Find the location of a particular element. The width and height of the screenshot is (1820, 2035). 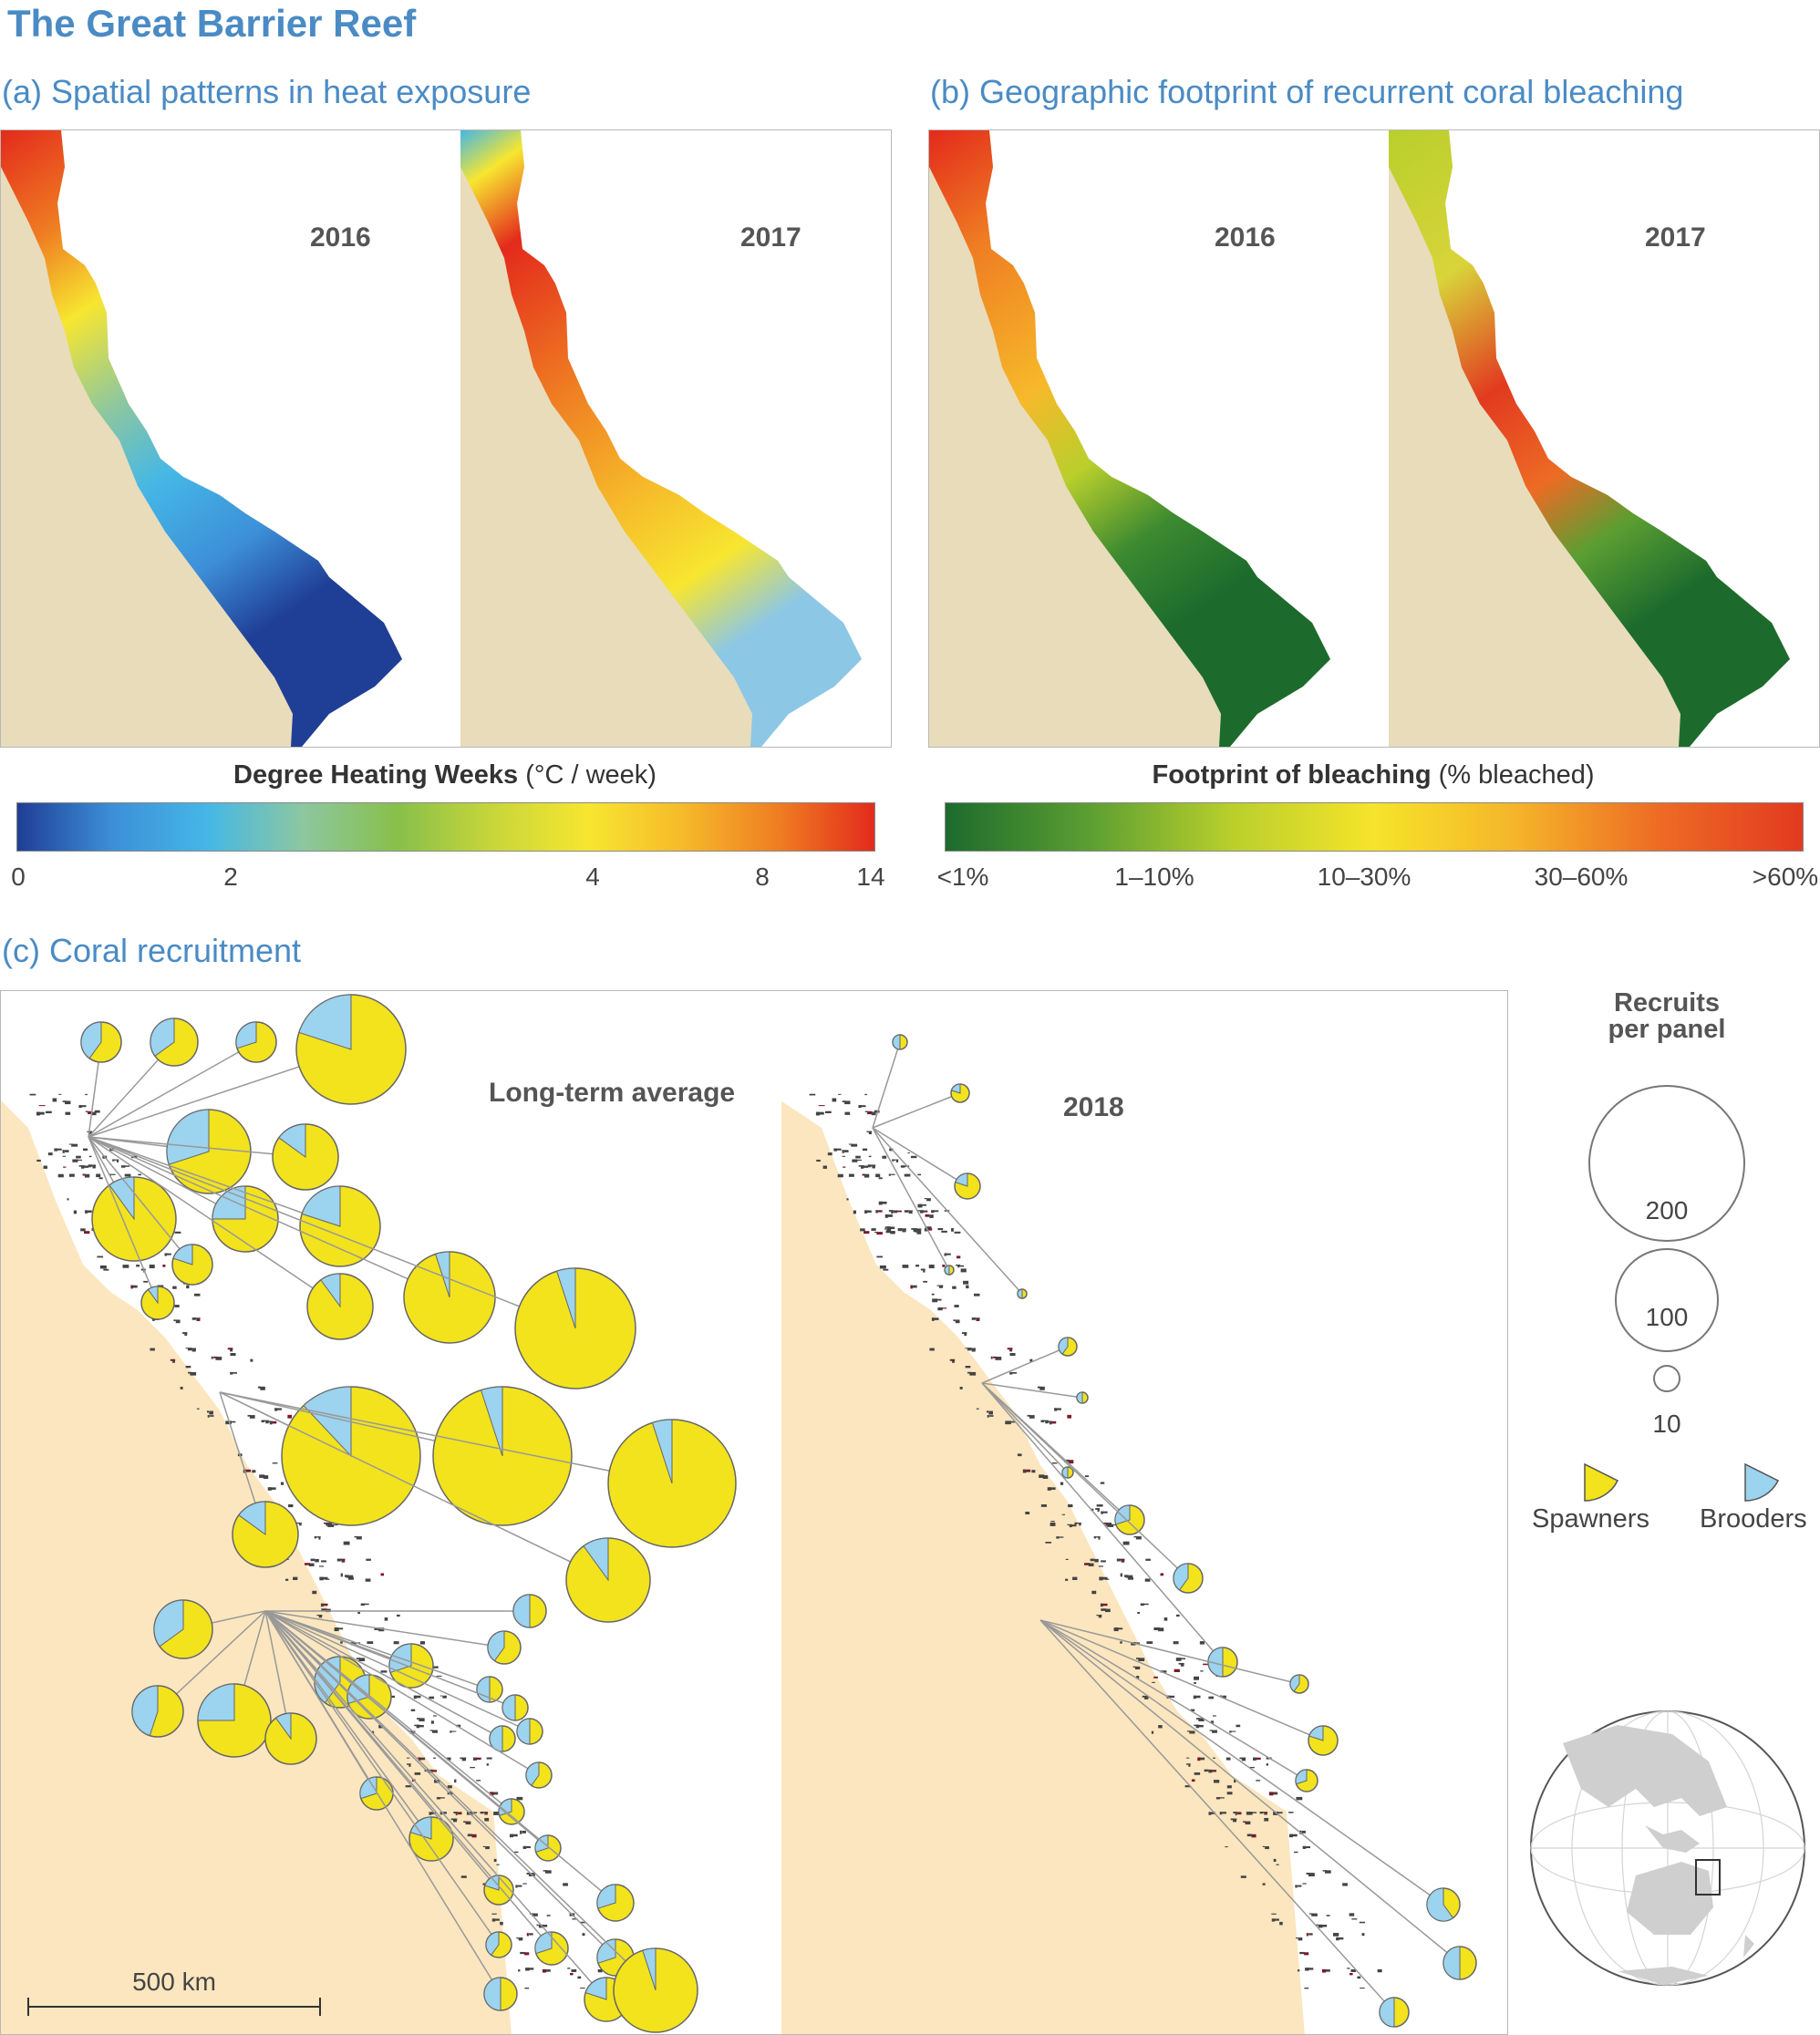

heat-exposure-maps is located at coordinates (446, 439).